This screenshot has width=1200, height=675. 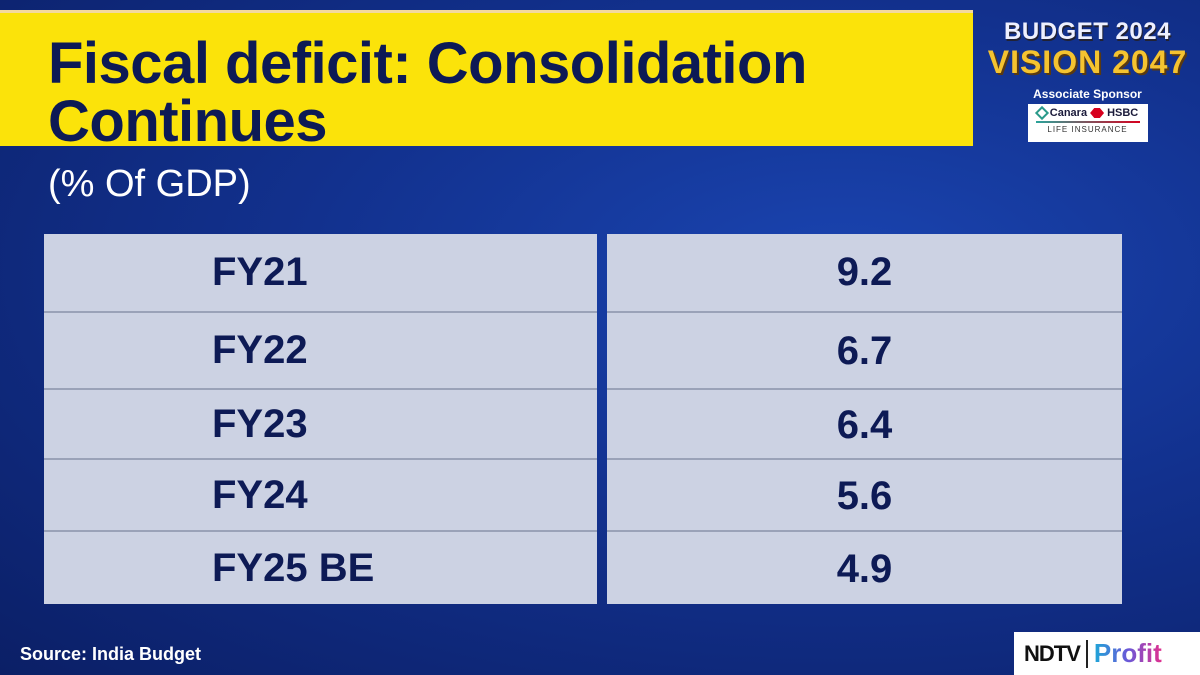 I want to click on sponsor-name-1: Canara, so click(x=1068, y=113).